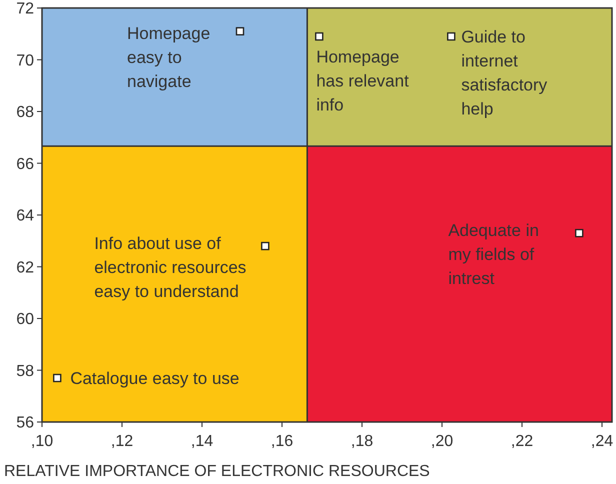 This screenshot has height=484, width=616. Describe the element at coordinates (25, 371) in the screenshot. I see `y-tick-label: 58` at that location.